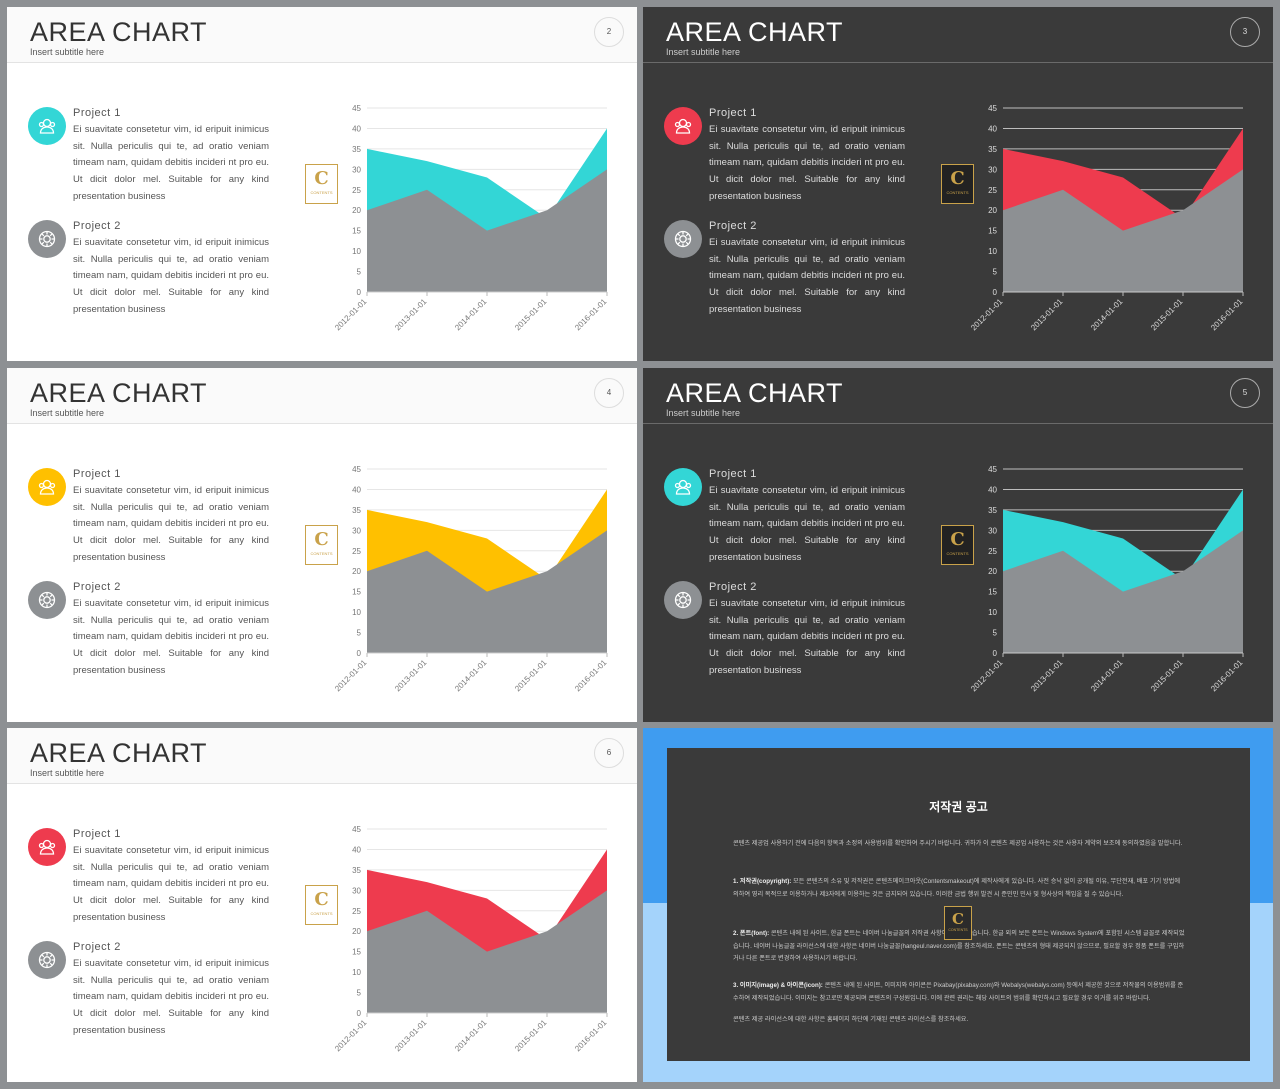 The image size is (1280, 1089). What do you see at coordinates (609, 32) in the screenshot?
I see `page-number: 2` at bounding box center [609, 32].